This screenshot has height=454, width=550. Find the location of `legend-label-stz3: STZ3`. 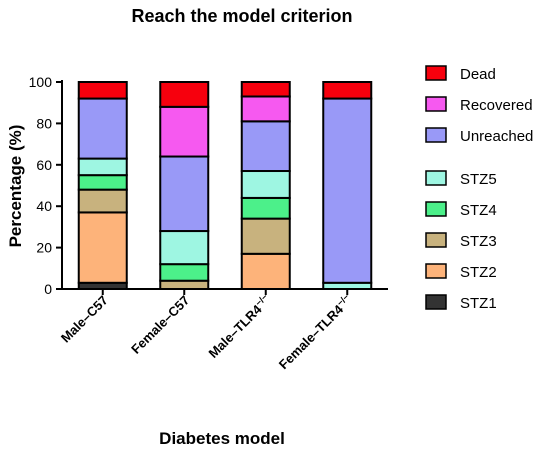

legend-label-stz3: STZ3 is located at coordinates (478, 241).